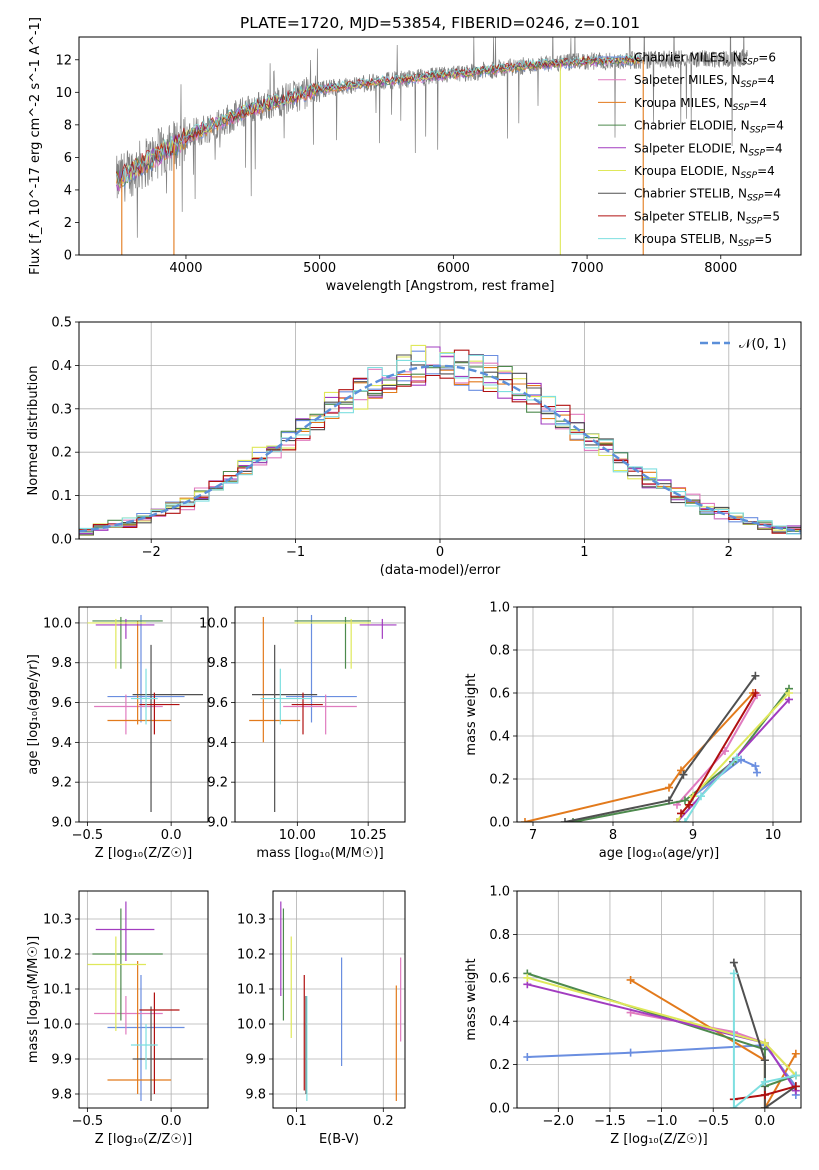 This screenshot has width=819, height=1170. What do you see at coordinates (255, 1060) in the screenshot?
I see `y-tick-label: 9.9` at bounding box center [255, 1060].